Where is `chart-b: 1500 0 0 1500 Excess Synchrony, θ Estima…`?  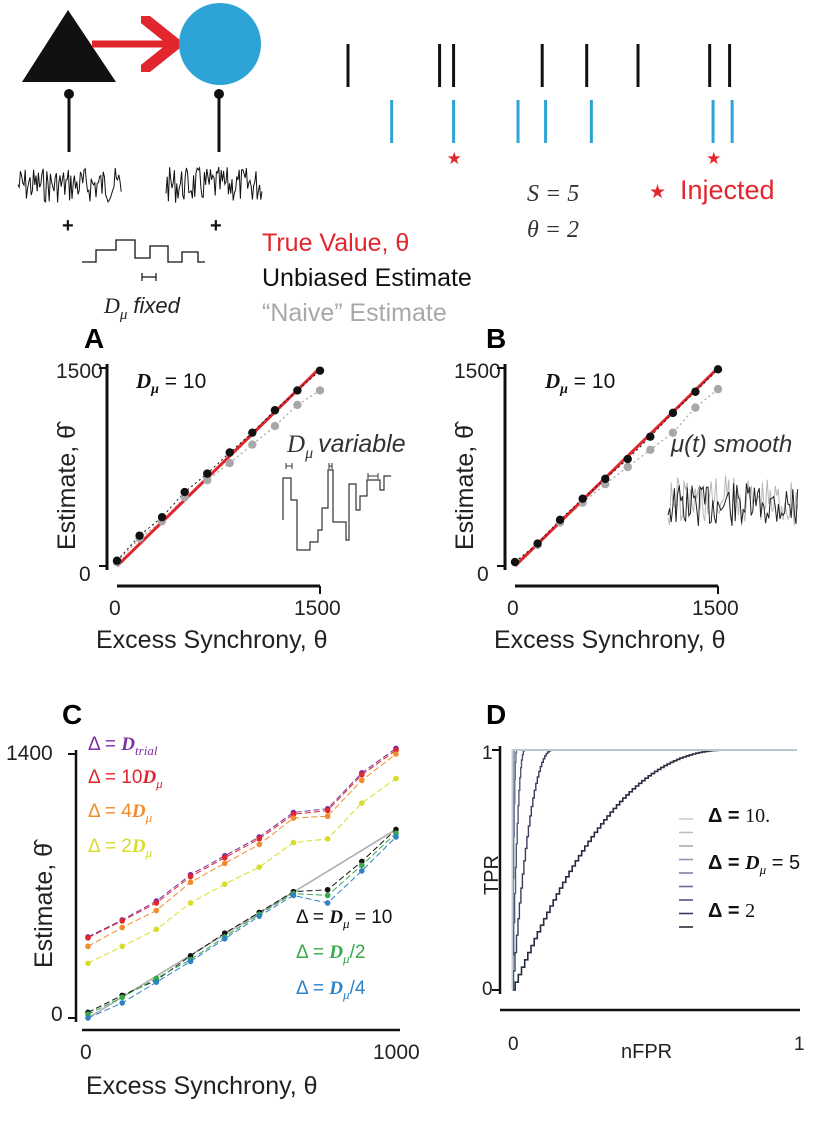 chart-b: 1500 0 0 1500 Excess Synchrony, θ Estima… is located at coordinates (625, 507).